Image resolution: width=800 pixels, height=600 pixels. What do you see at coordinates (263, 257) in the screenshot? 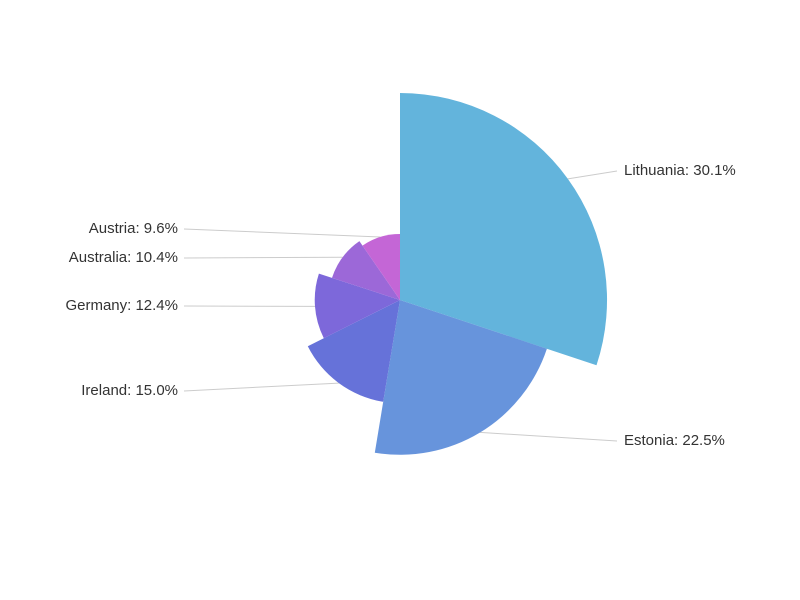
I see `label-line-australia` at bounding box center [263, 257].